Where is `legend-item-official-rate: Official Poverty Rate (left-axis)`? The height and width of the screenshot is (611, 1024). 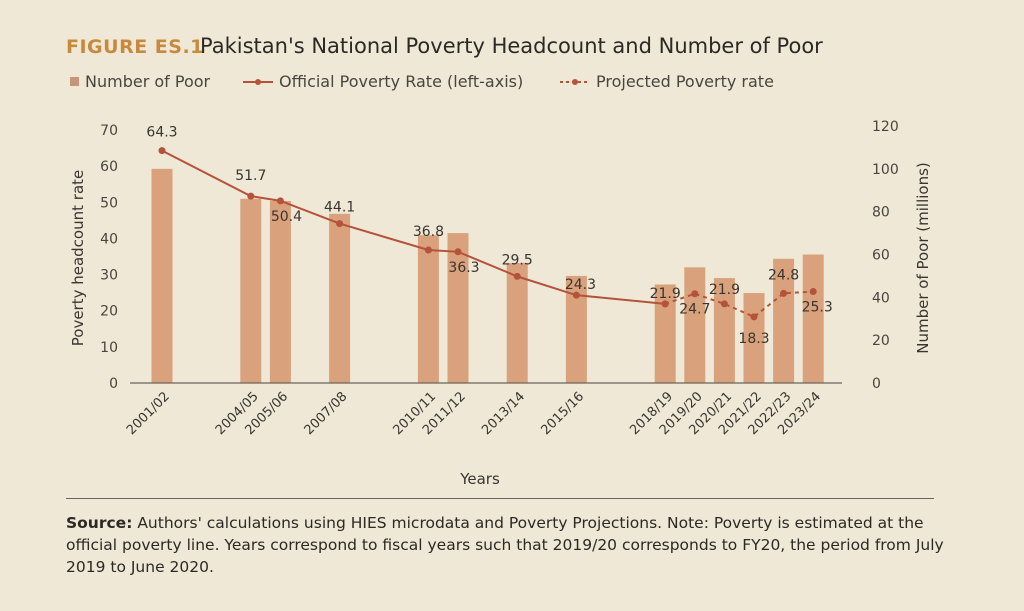
legend-item-official-rate: Official Poverty Rate (left-axis) is located at coordinates (383, 81).